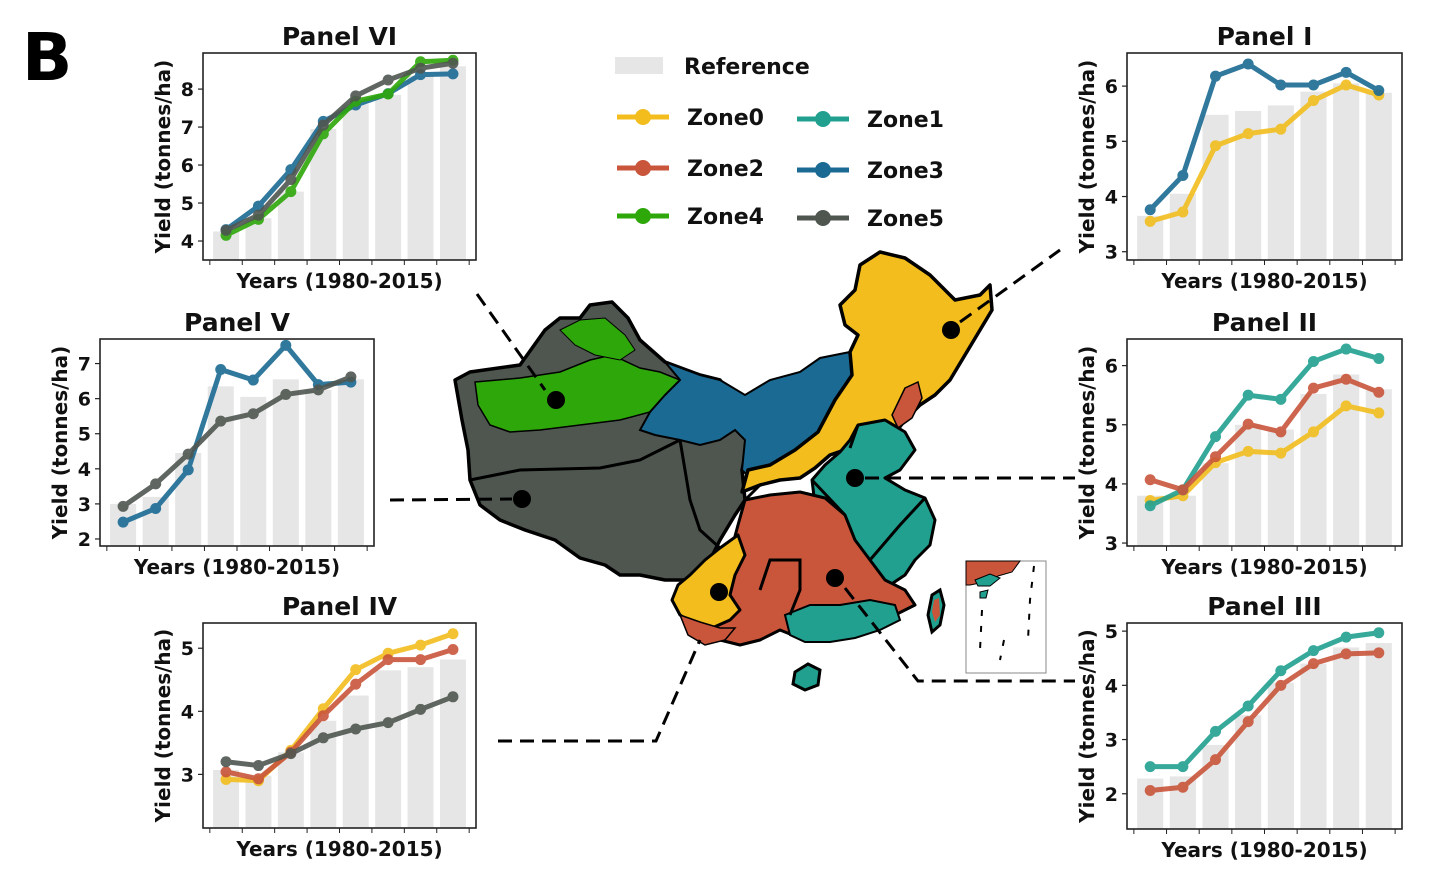 Image resolution: width=1430 pixels, height=888 pixels. I want to click on y-tick-label: 4, so click(84, 470).